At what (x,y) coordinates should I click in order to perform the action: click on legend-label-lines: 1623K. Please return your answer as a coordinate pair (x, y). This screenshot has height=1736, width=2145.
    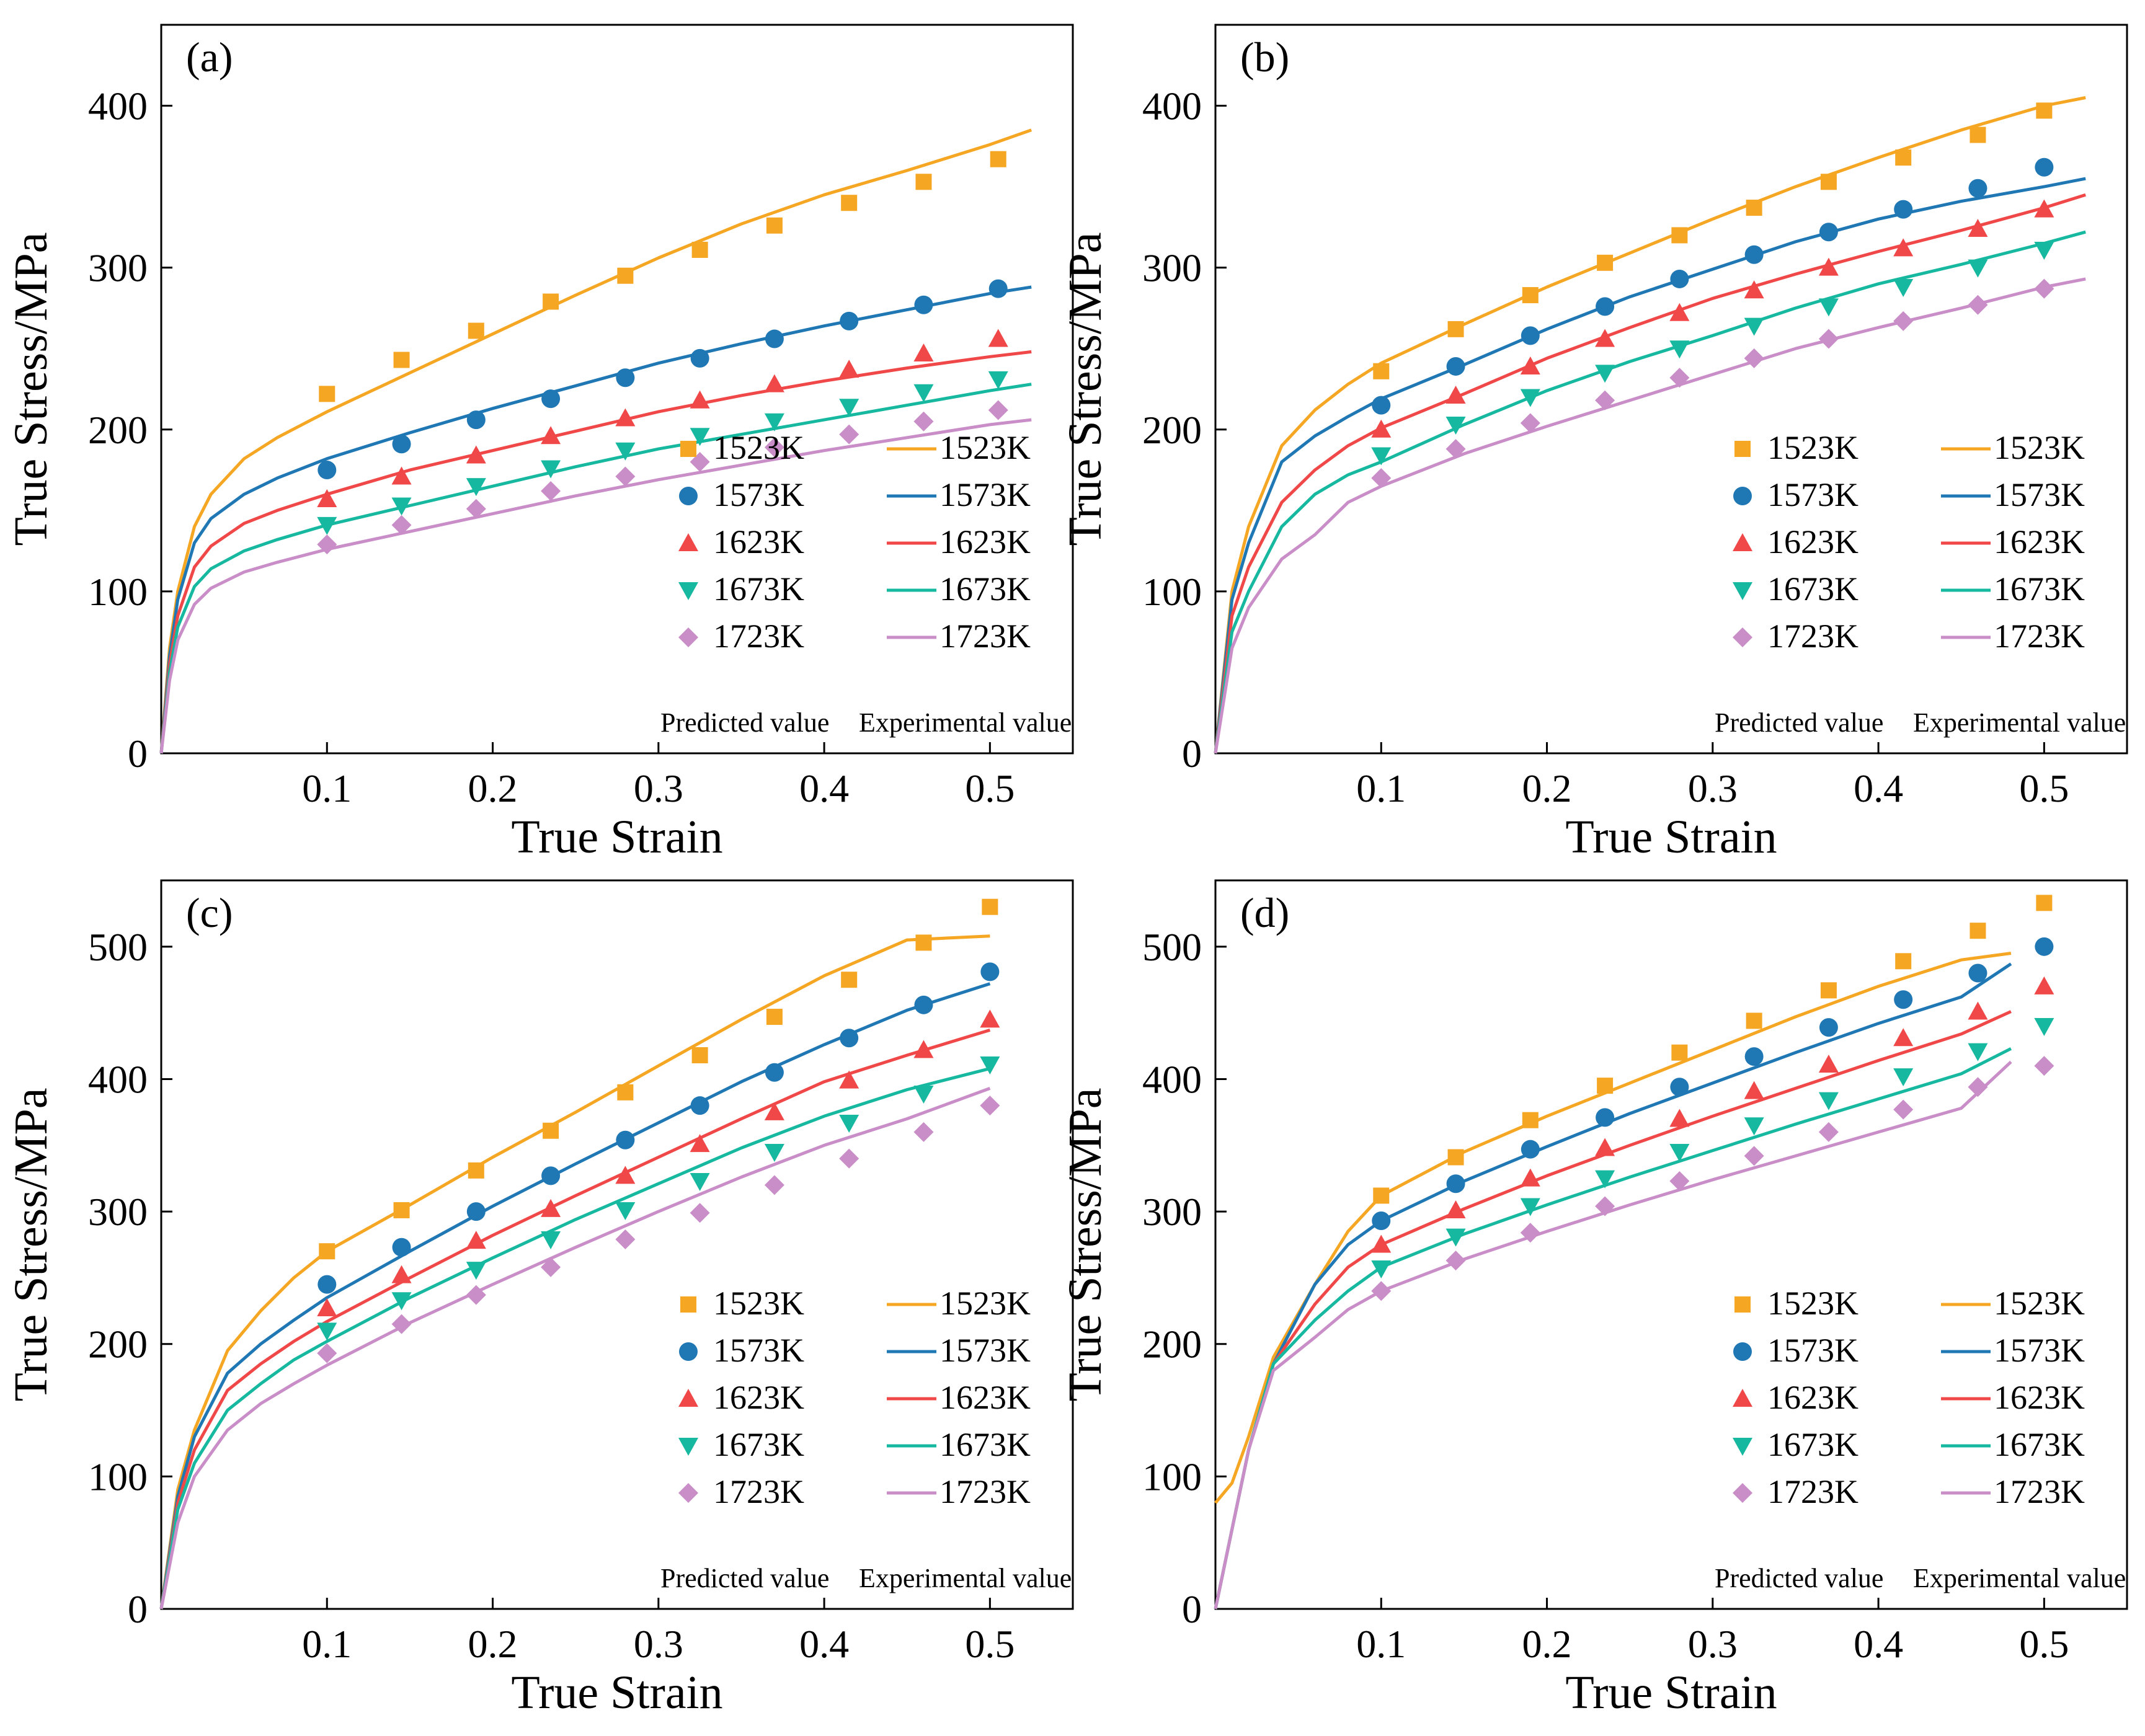
    Looking at the image, I should click on (2039, 541).